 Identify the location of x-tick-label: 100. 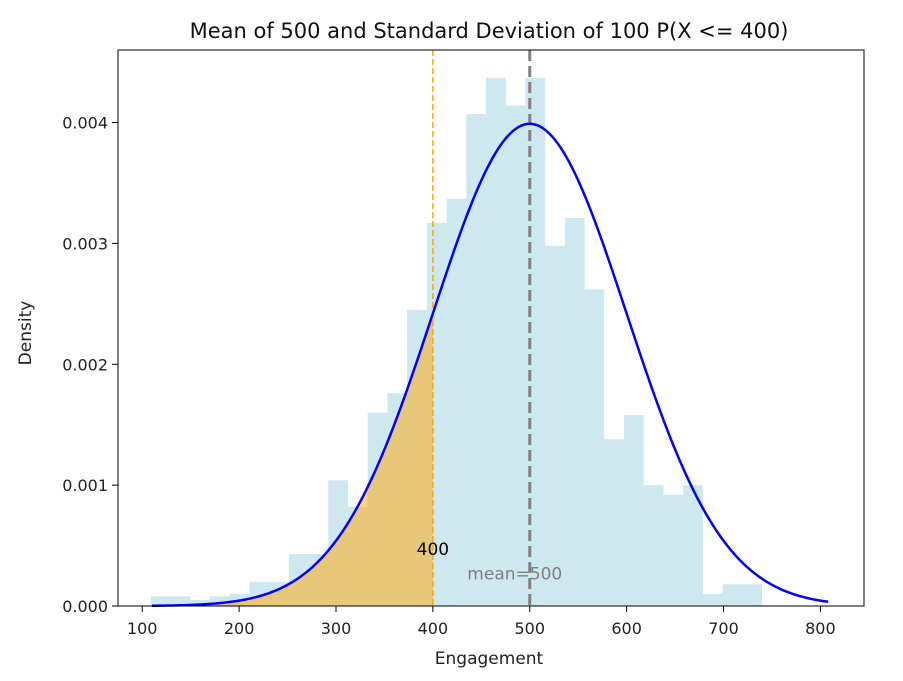
(142, 628).